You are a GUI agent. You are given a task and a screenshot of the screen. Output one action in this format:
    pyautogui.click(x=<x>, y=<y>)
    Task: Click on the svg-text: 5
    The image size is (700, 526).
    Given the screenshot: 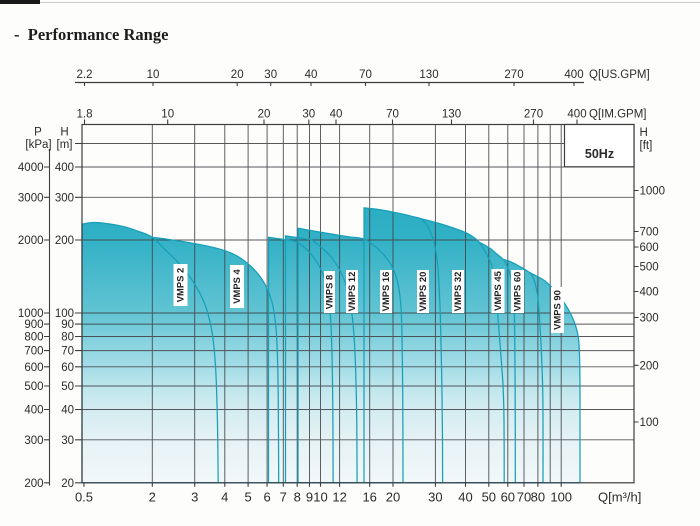 What is the action you would take?
    pyautogui.click(x=247, y=497)
    